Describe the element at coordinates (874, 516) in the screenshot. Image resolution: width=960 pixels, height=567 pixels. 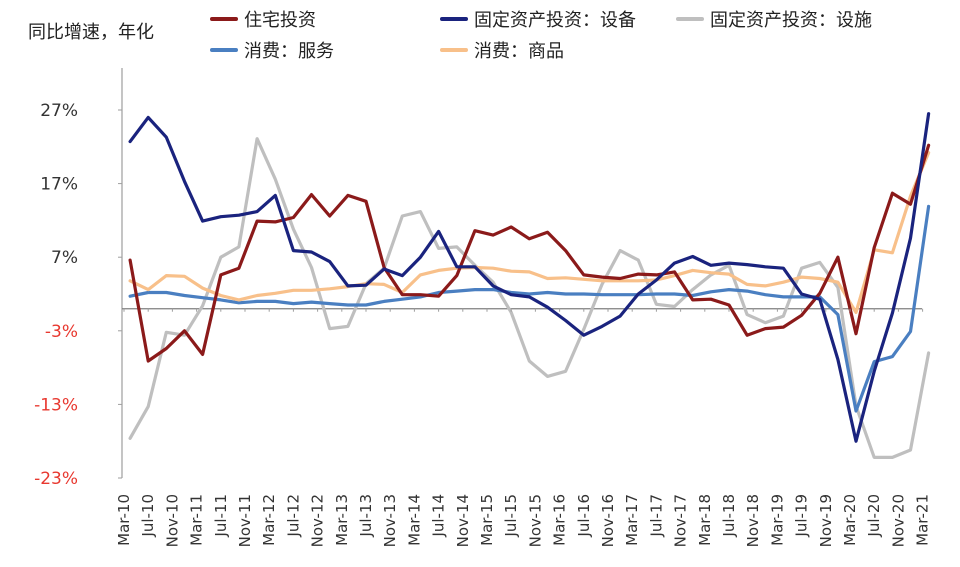
I see `x-tick-label: Jul-20` at that location.